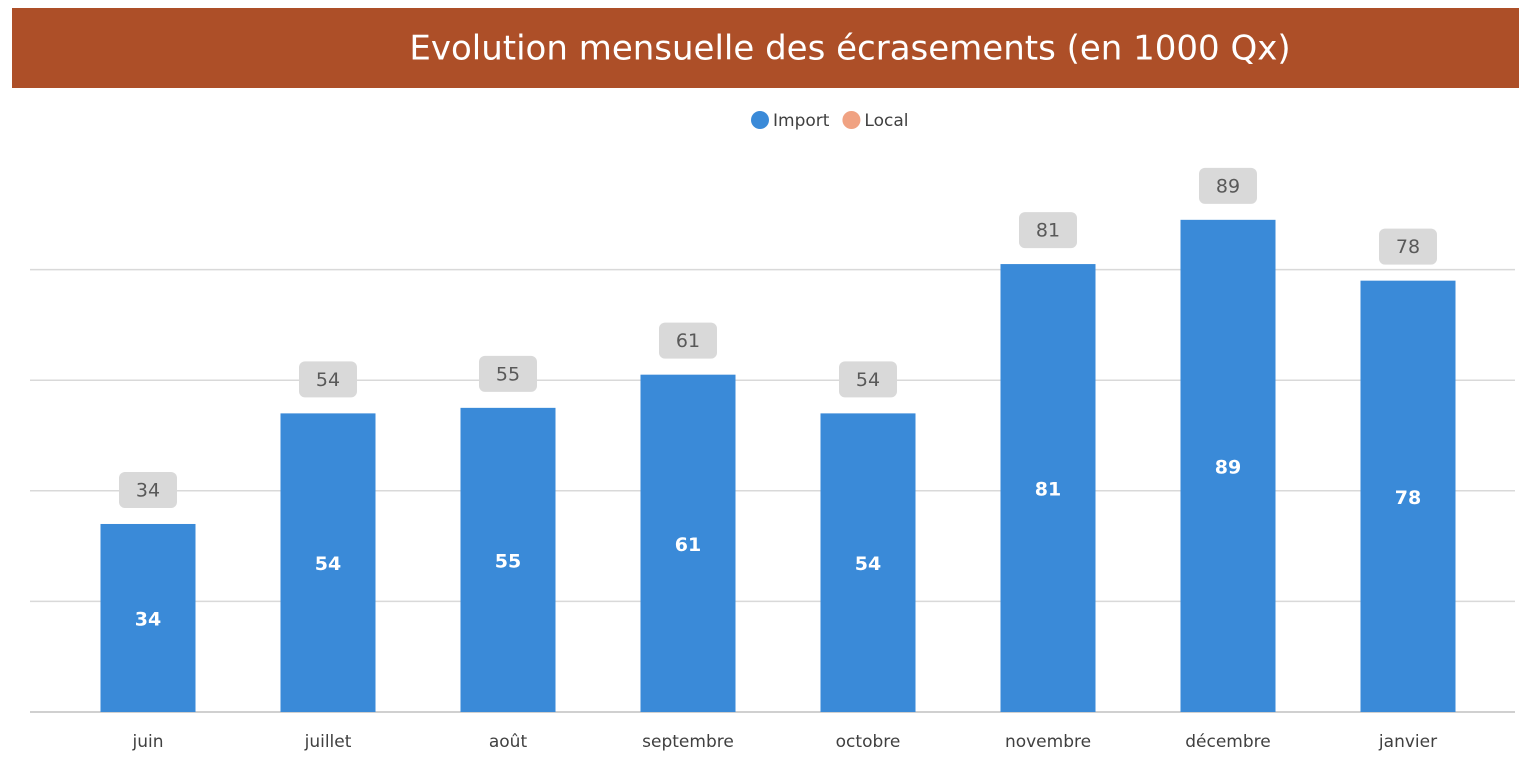 This screenshot has height=780, width=1519. I want to click on x-tick-label: octobre, so click(868, 742).